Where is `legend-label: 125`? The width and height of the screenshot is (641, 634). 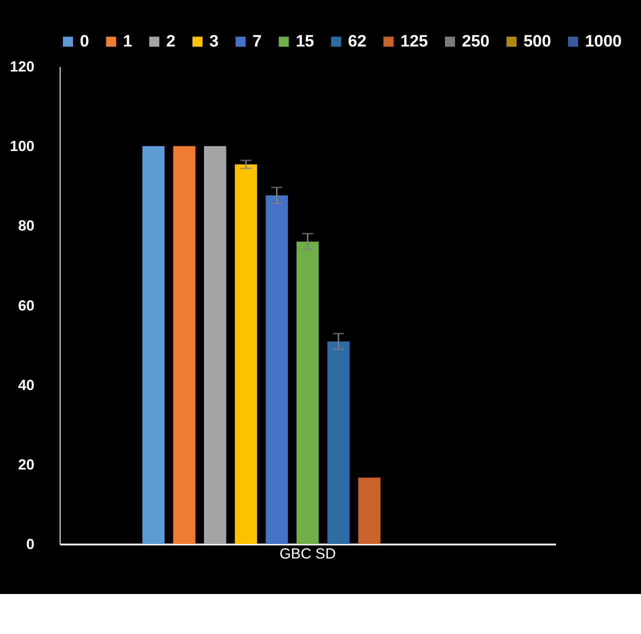
legend-label: 125 is located at coordinates (414, 40).